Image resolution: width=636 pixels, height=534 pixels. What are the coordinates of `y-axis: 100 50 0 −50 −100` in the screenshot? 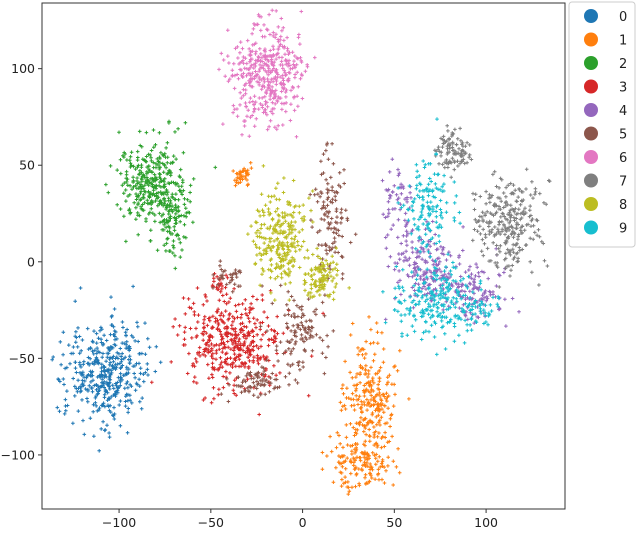 It's located at (21, 261).